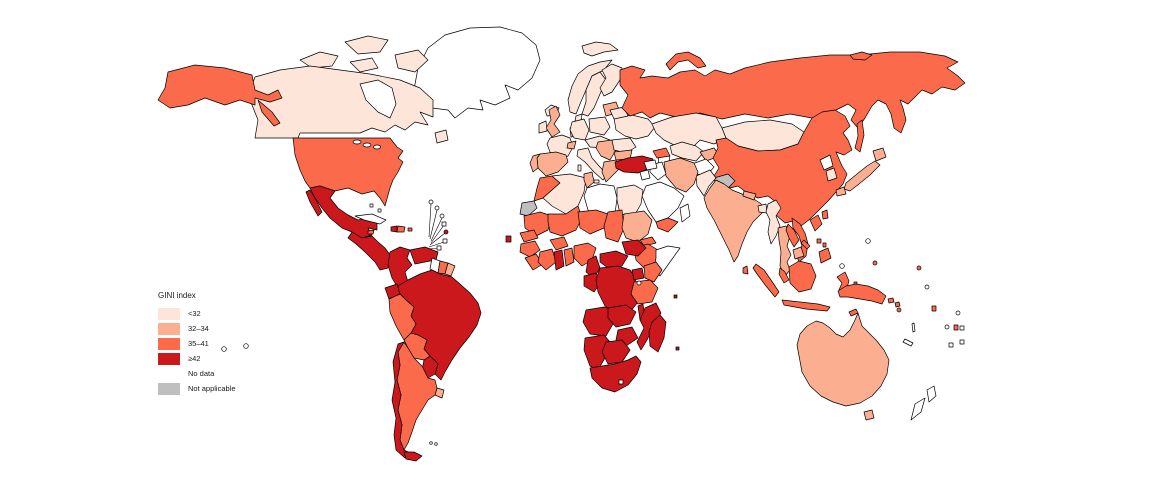 The image size is (1152, 480). What do you see at coordinates (792, 235) in the screenshot?
I see `region-laos` at bounding box center [792, 235].